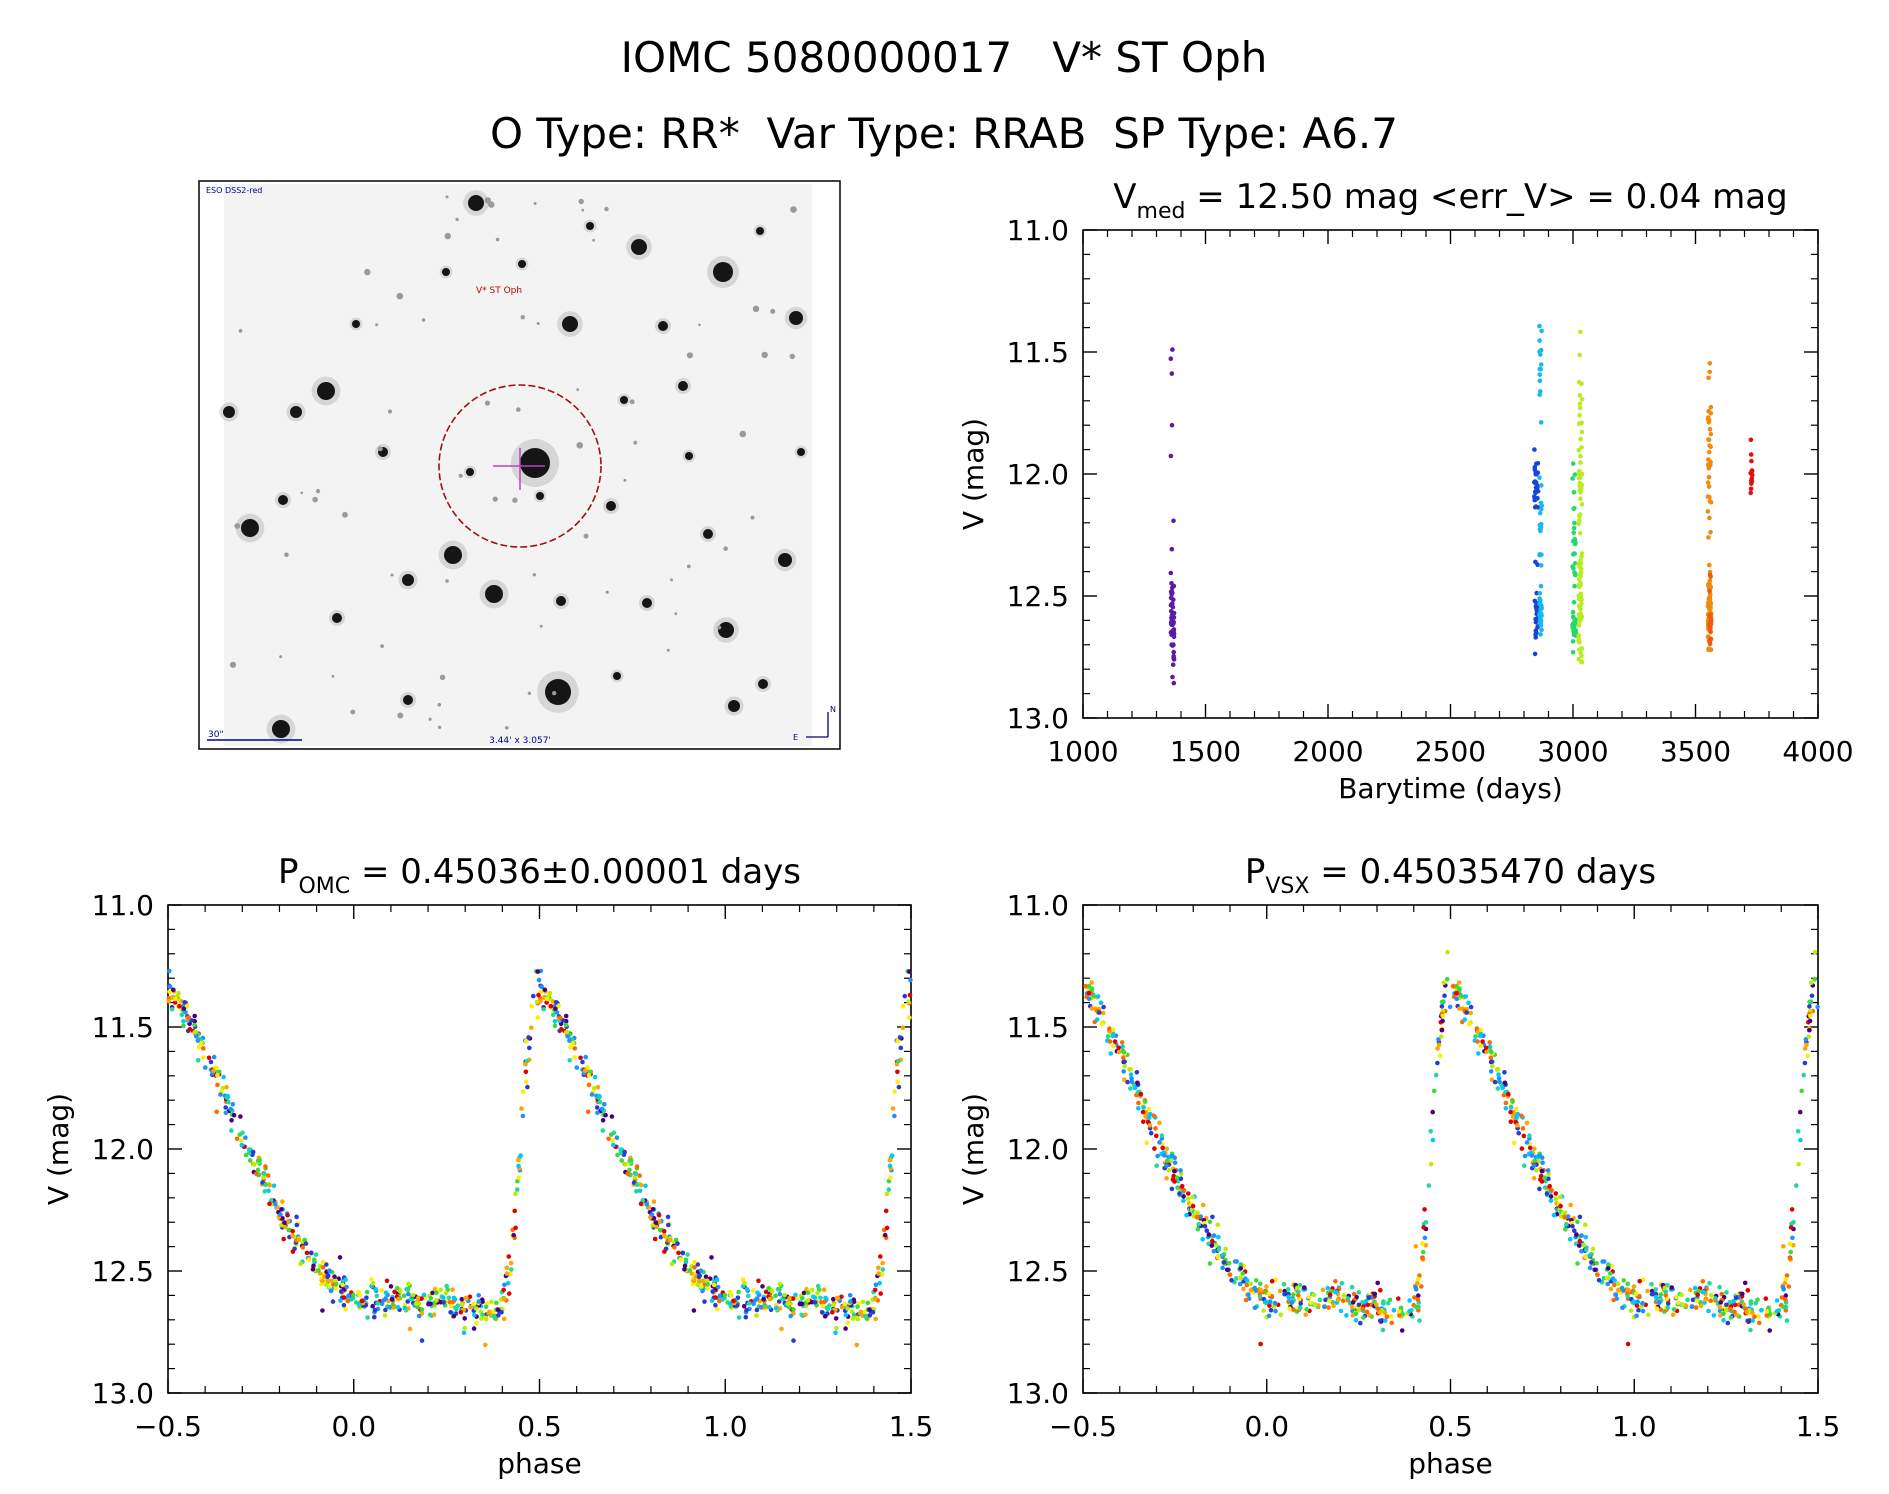 The image size is (1889, 1494). What do you see at coordinates (795, 737) in the screenshot?
I see `compass-east-label: E` at bounding box center [795, 737].